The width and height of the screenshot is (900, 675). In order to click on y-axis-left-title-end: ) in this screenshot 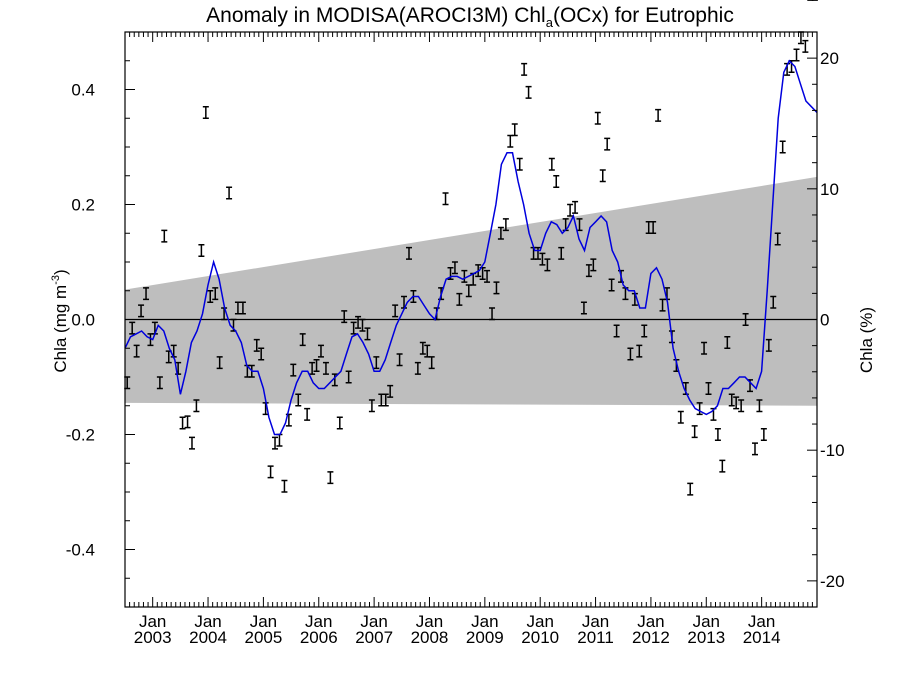, I will do `click(60, 272)`.